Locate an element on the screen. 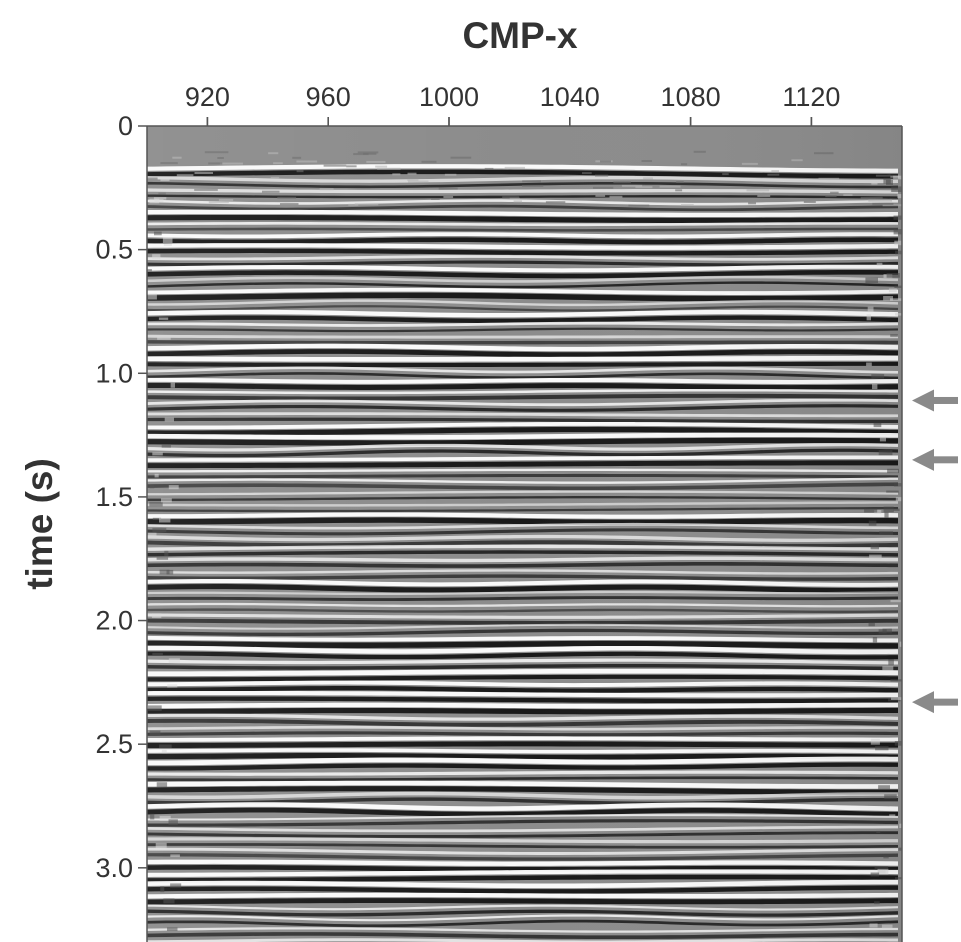 The image size is (961, 942). y-ticks: 0 0.5 1.0 1.5 2.0 2.5 3.0 is located at coordinates (121, 497).